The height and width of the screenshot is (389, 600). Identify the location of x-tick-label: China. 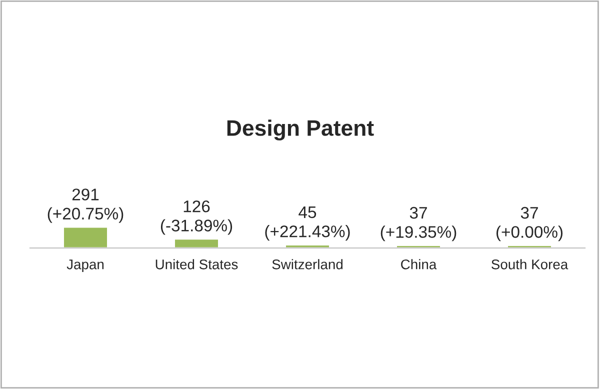
(419, 264).